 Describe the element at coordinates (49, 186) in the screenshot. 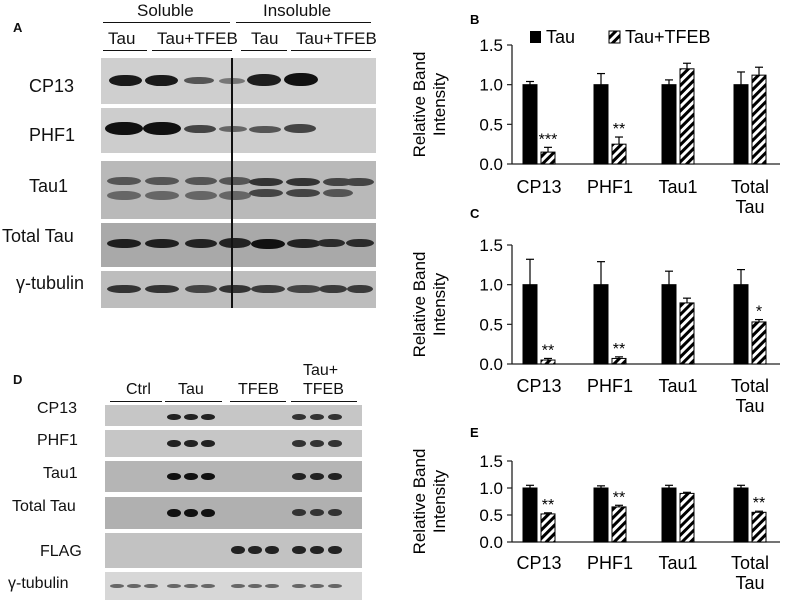

I see `row-label-tau1-a: Tau1` at that location.